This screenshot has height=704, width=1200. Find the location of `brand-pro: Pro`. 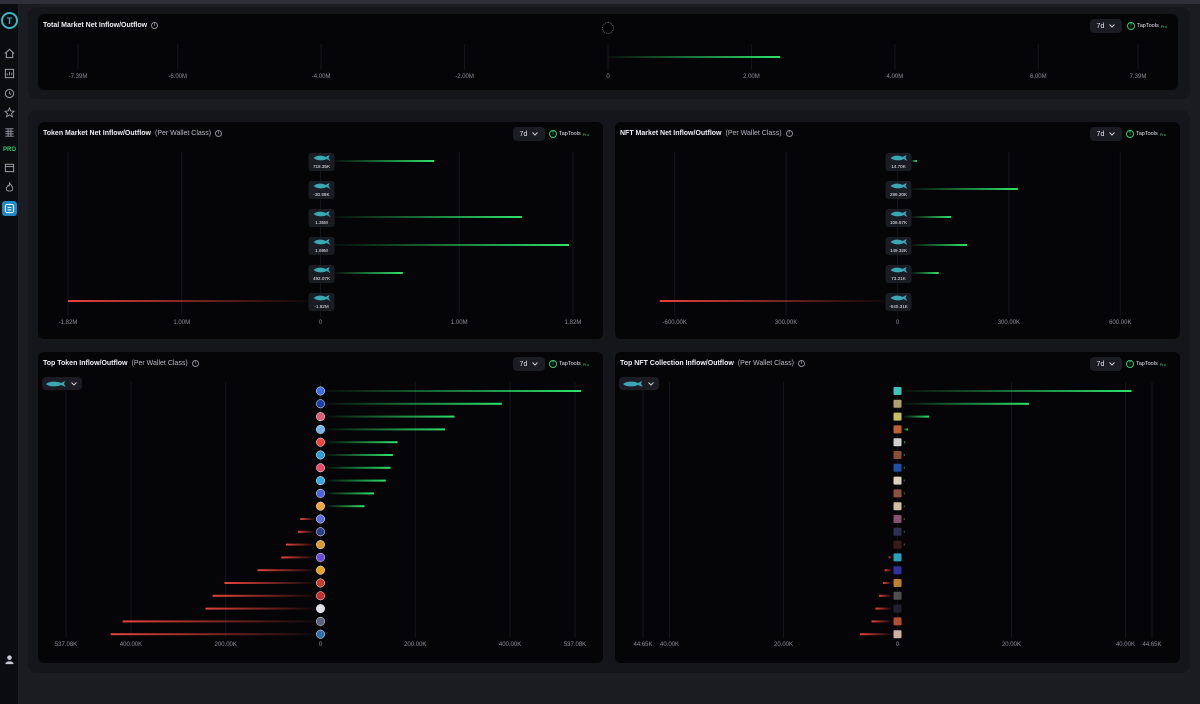

brand-pro: Pro is located at coordinates (1163, 26).